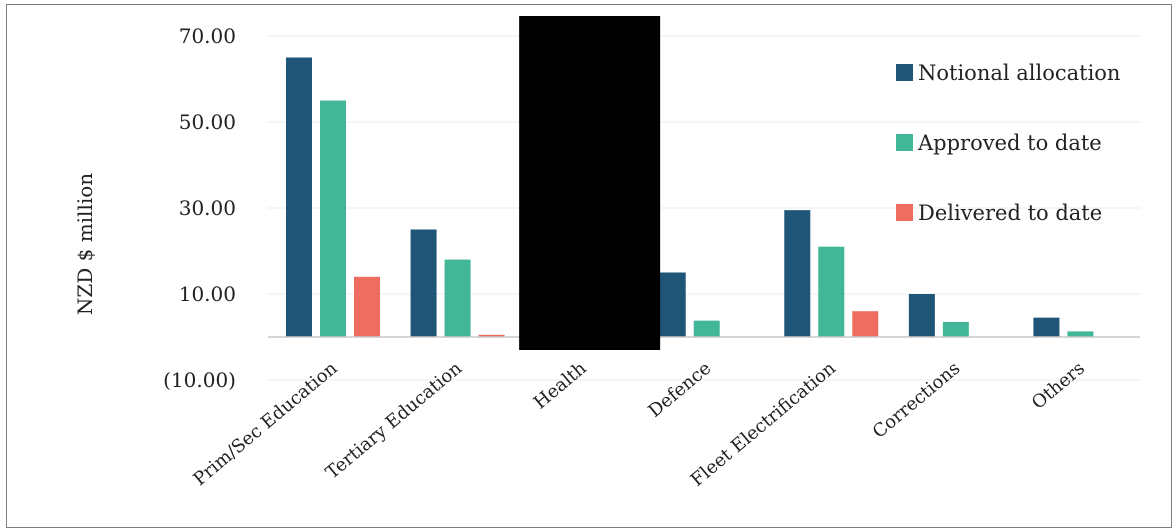 The height and width of the screenshot is (531, 1176). I want to click on category-label: Health, so click(560, 385).